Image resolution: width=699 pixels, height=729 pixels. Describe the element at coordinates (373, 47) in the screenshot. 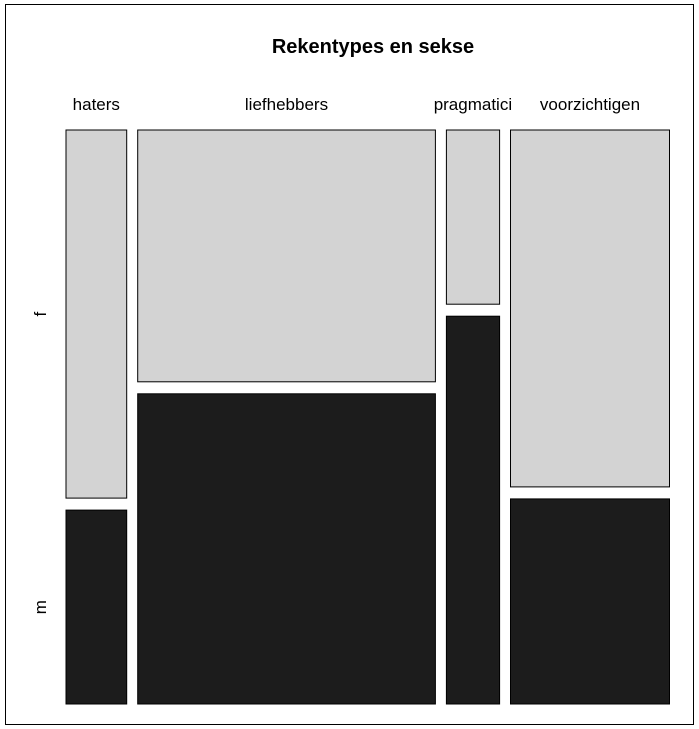

I see `chart-title: Rekentypes en sekse` at that location.